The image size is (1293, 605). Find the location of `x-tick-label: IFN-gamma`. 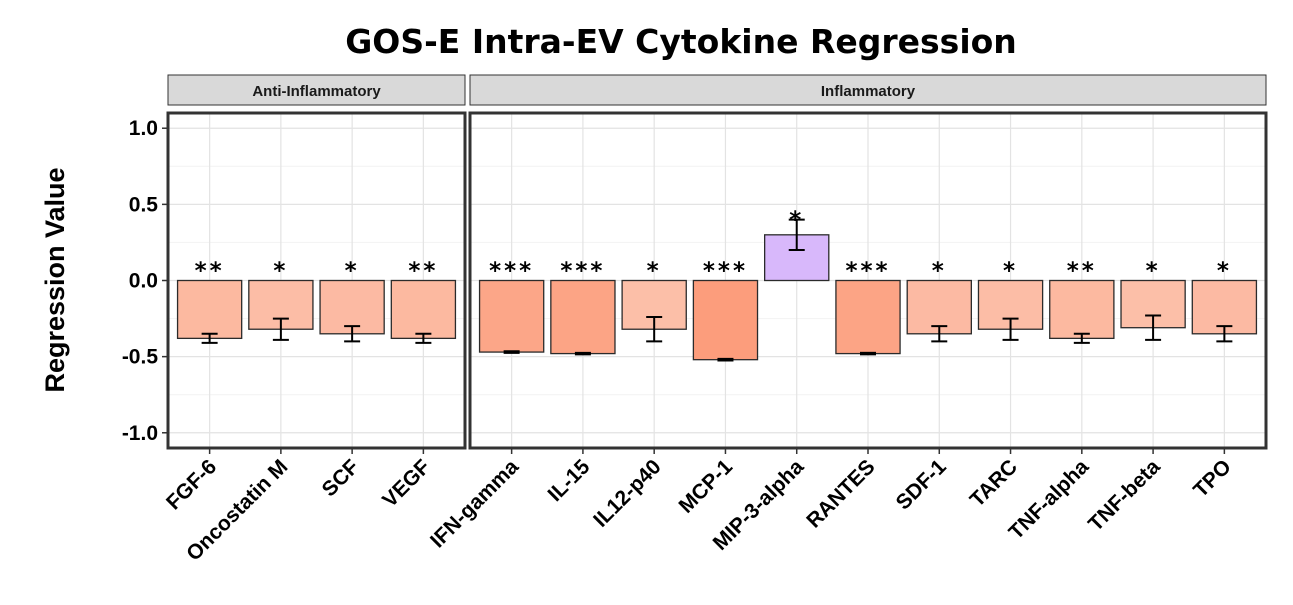

x-tick-label: IFN-gamma is located at coordinates (474, 503).